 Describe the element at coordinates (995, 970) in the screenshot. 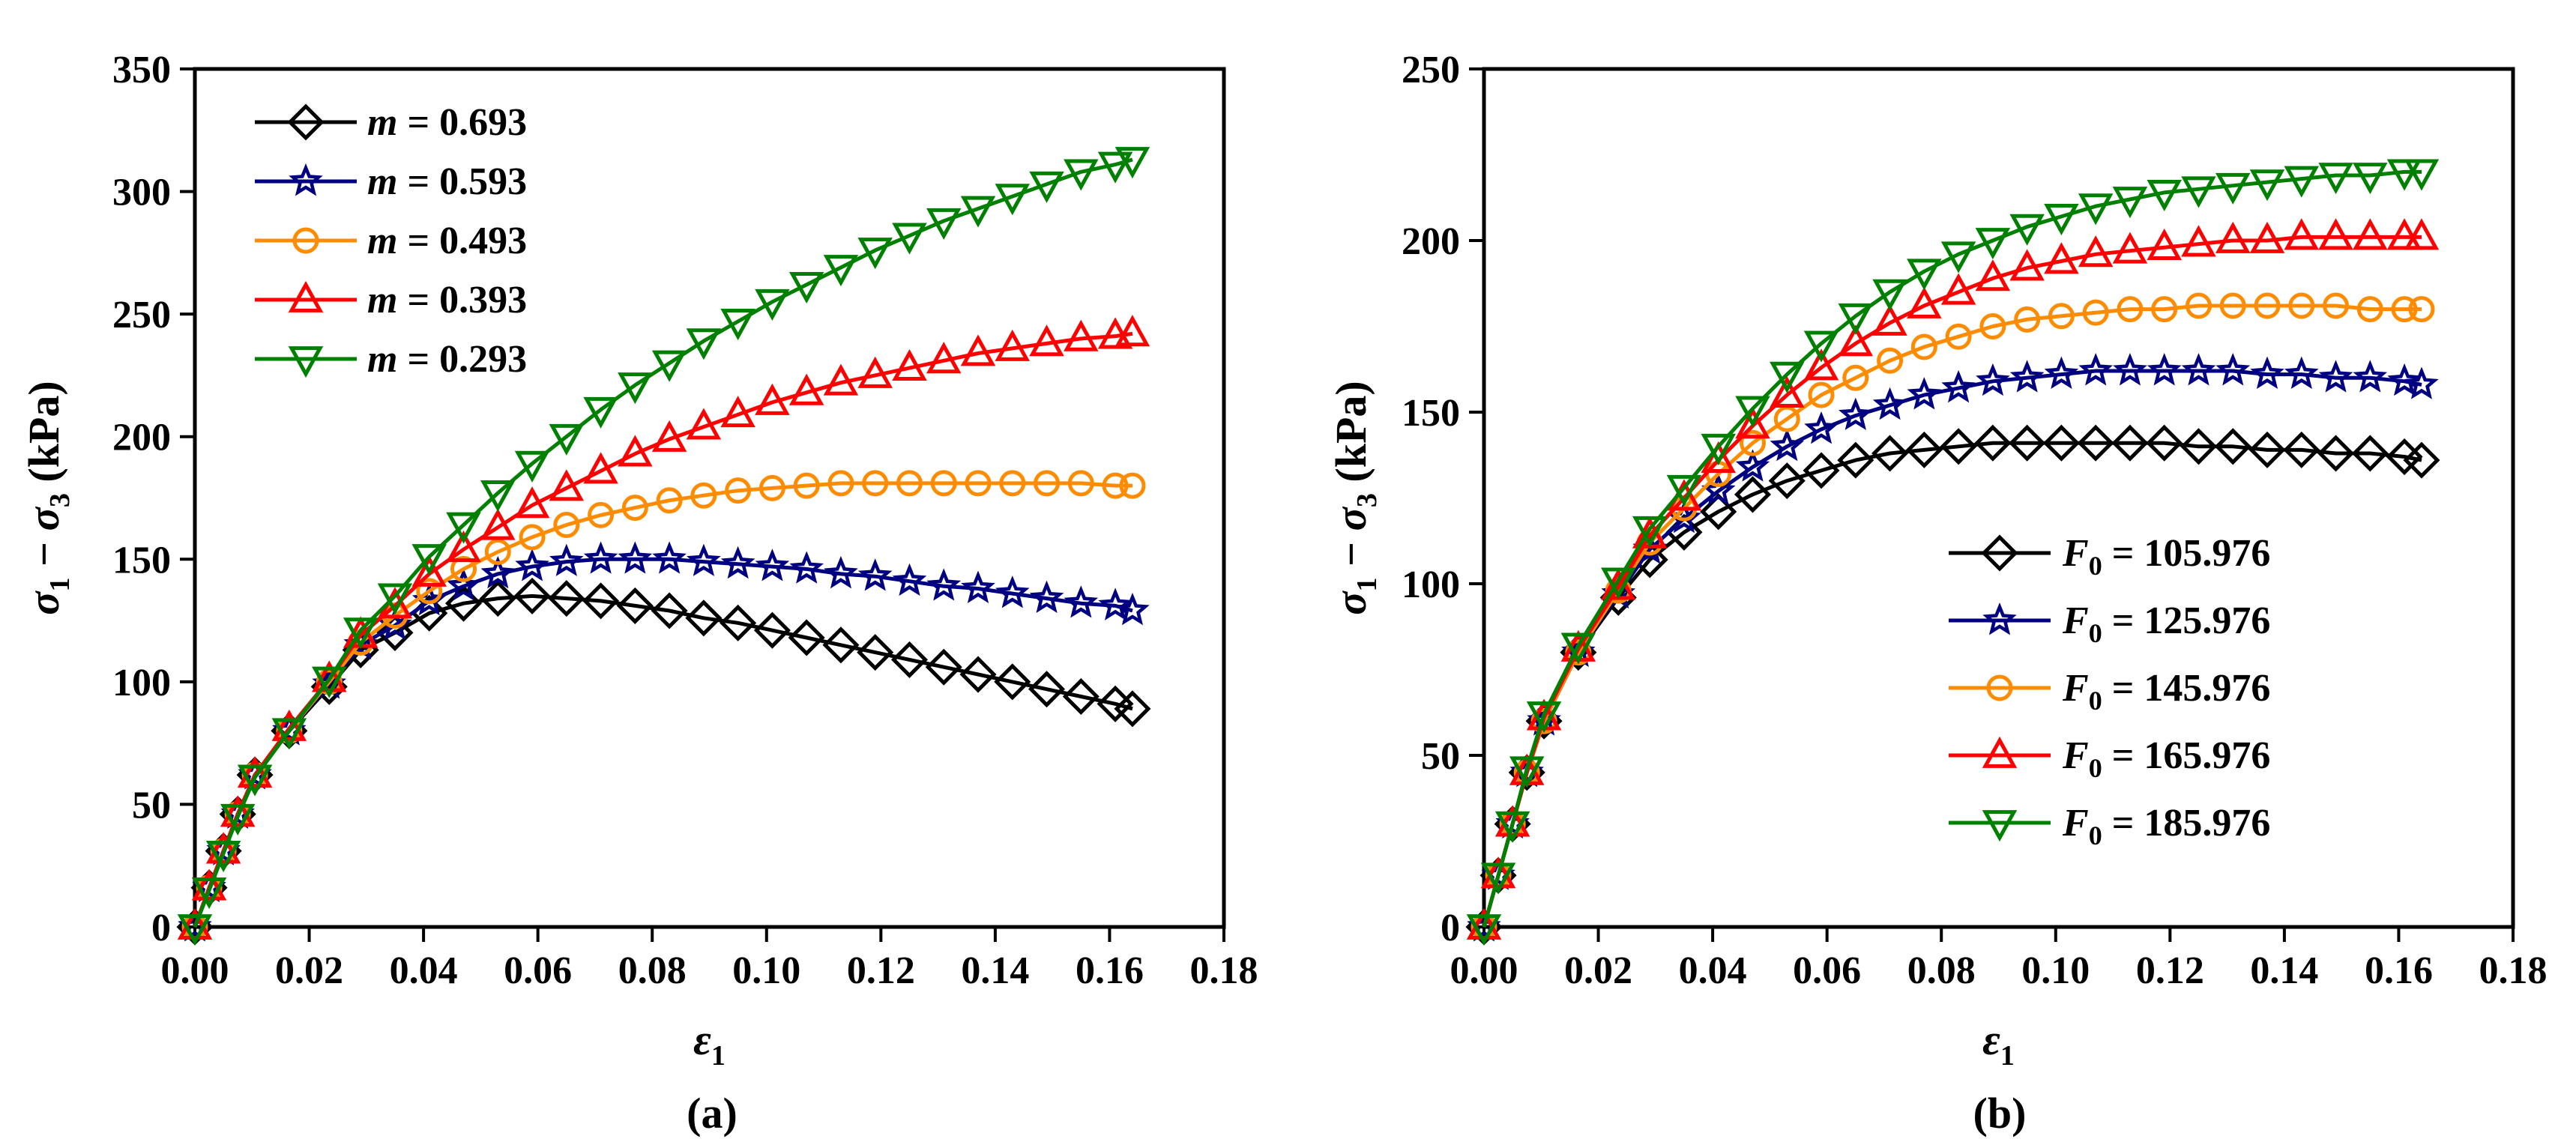

I see `x-tick-label: 0.14` at that location.